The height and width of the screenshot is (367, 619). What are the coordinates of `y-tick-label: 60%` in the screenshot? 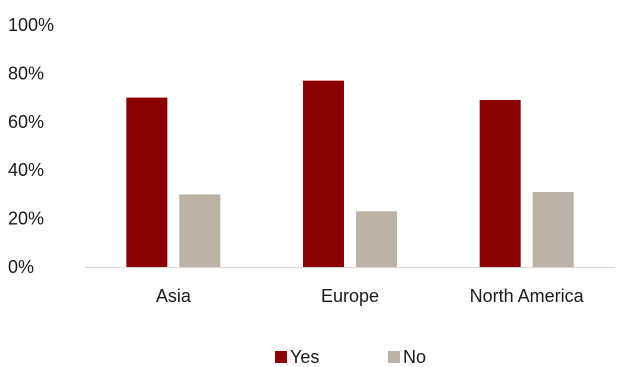 It's located at (26, 122).